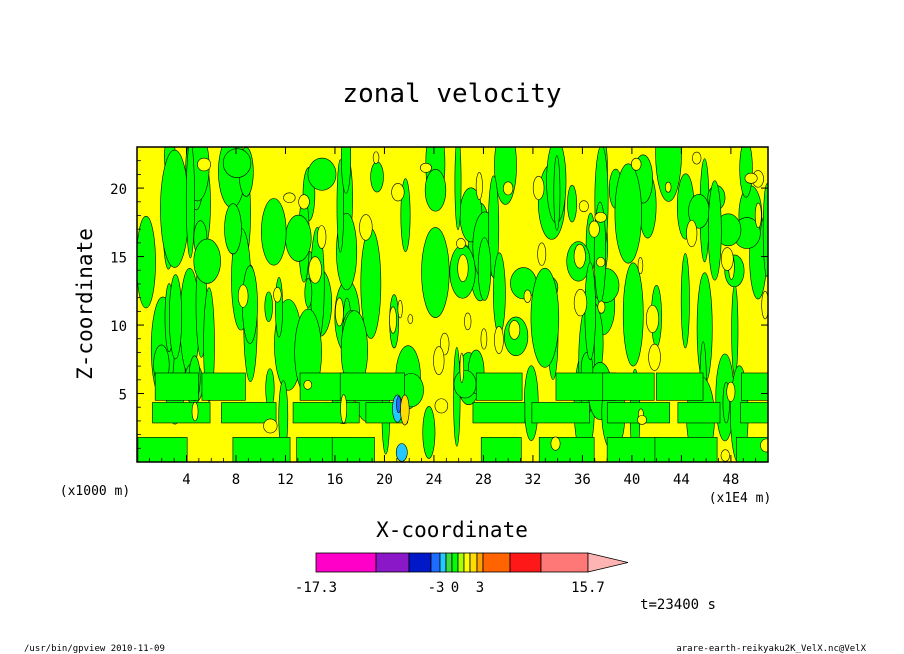  Describe the element at coordinates (118, 259) in the screenshot. I see `y-tick-label: 15` at that location.